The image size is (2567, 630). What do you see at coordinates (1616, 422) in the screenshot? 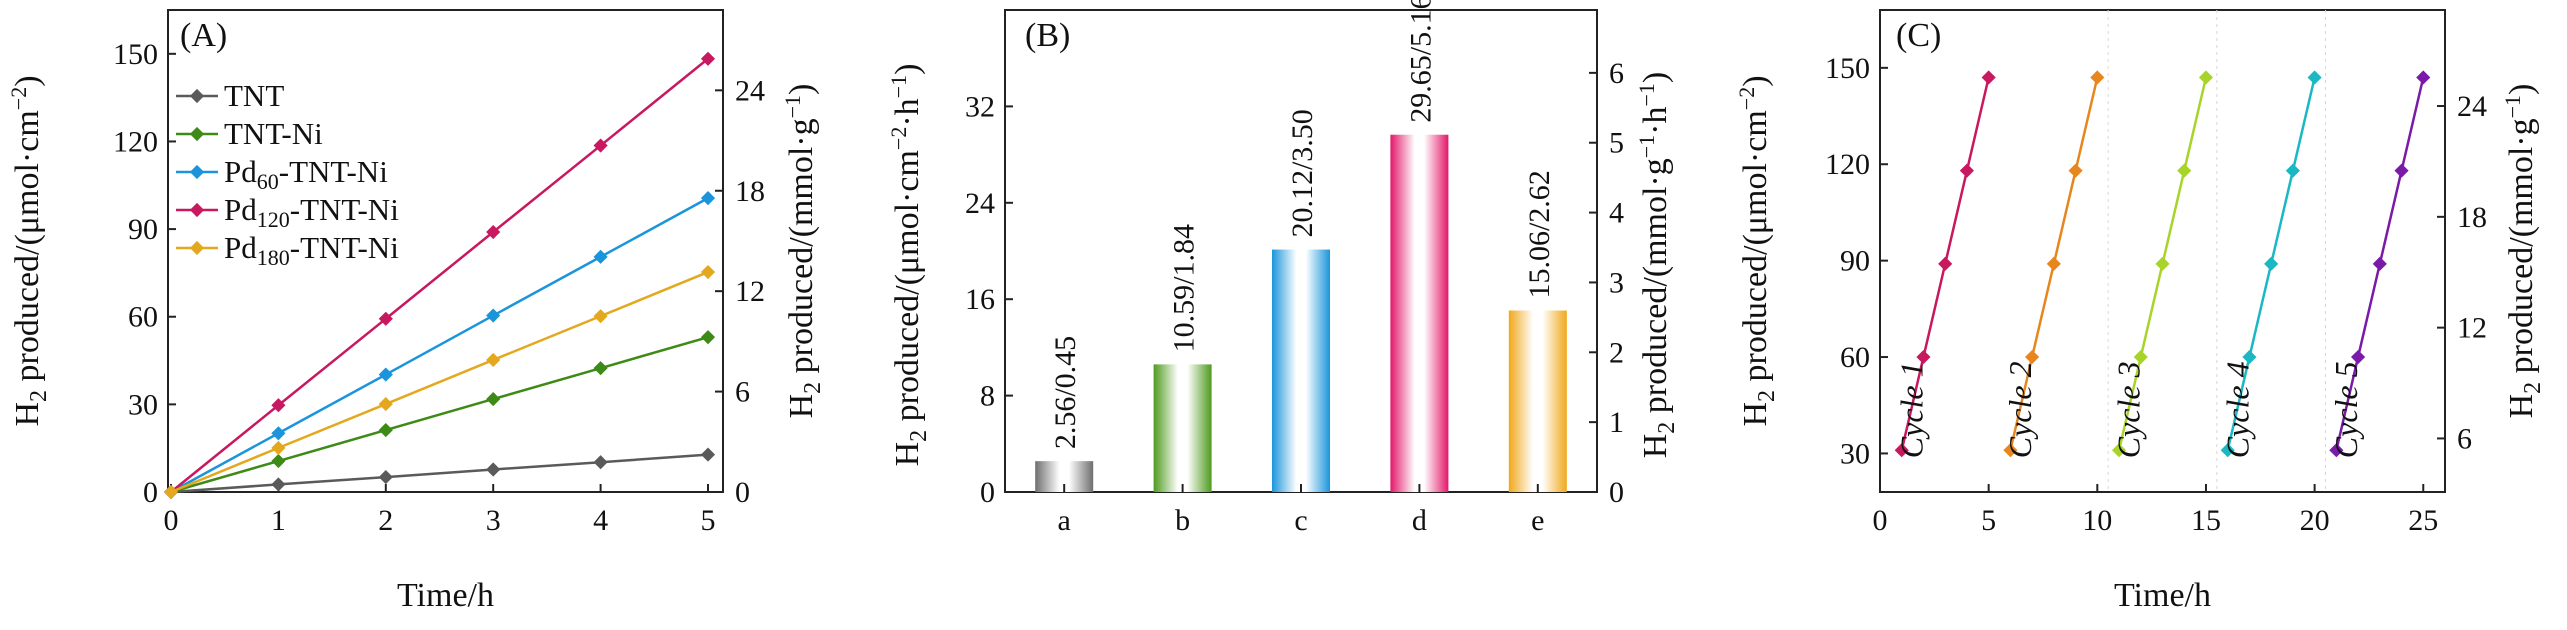
I see `y-right-tick-label: 1` at bounding box center [1616, 422].